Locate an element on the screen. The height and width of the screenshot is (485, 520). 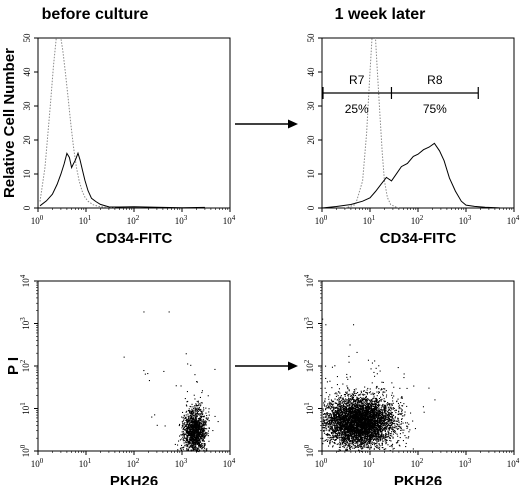
y-tick-label: 0 is located at coordinates (27, 207).